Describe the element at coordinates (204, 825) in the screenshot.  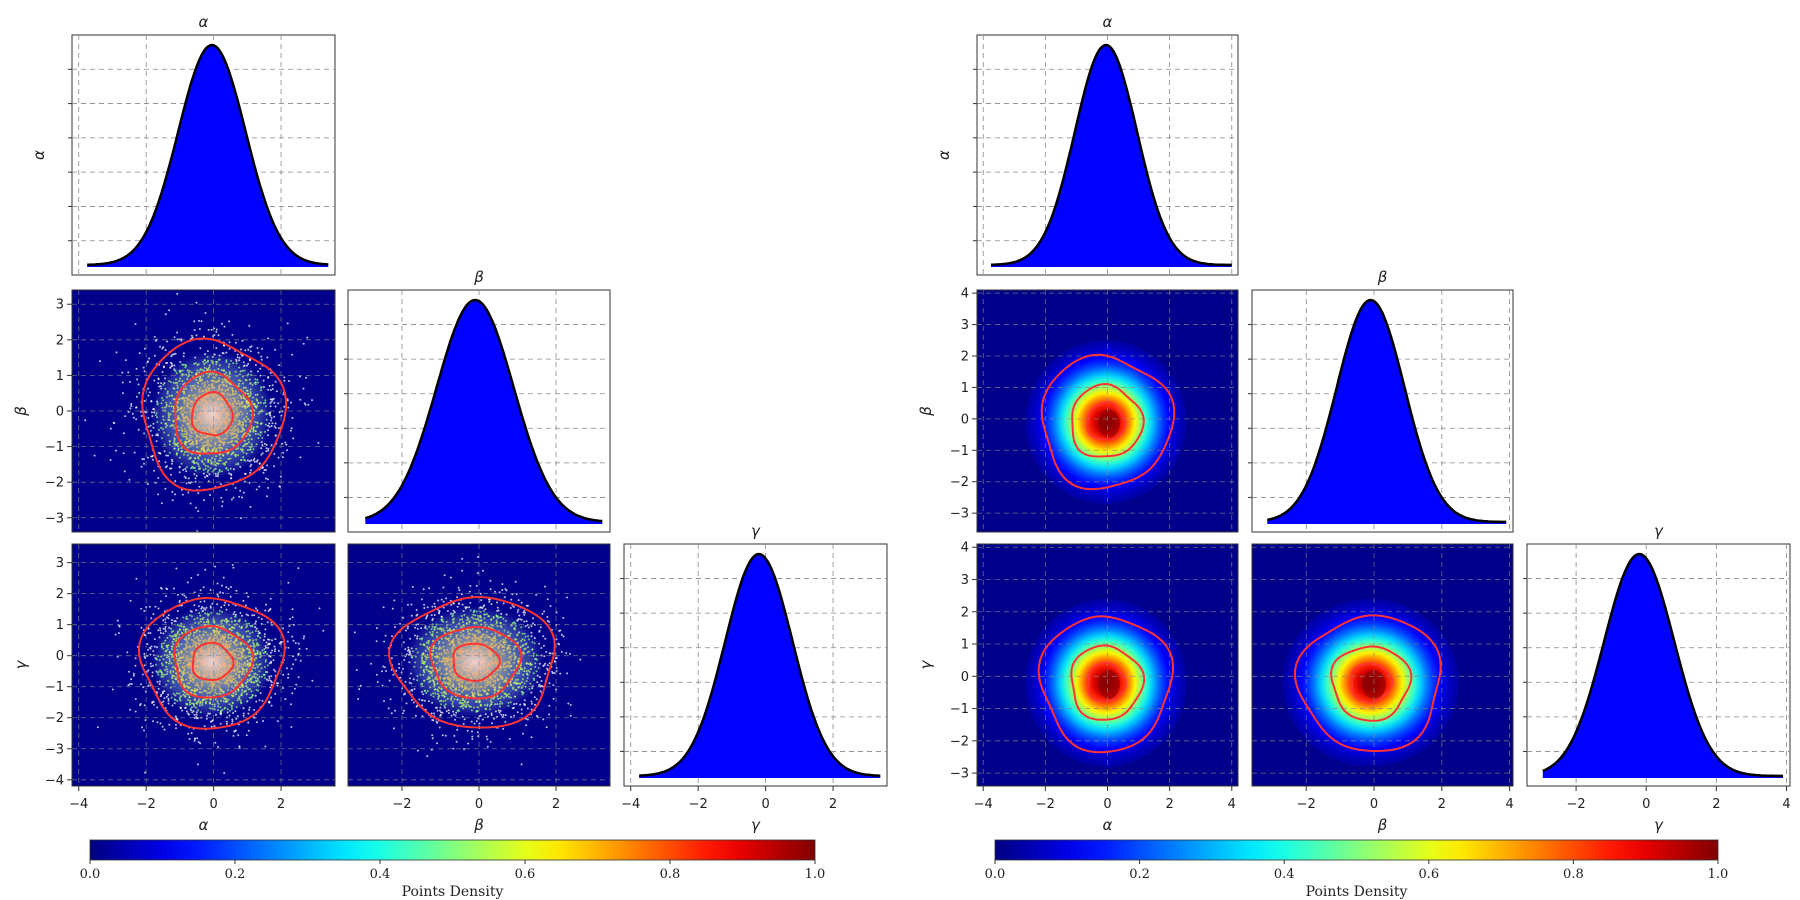
I see `xlabel: α` at that location.